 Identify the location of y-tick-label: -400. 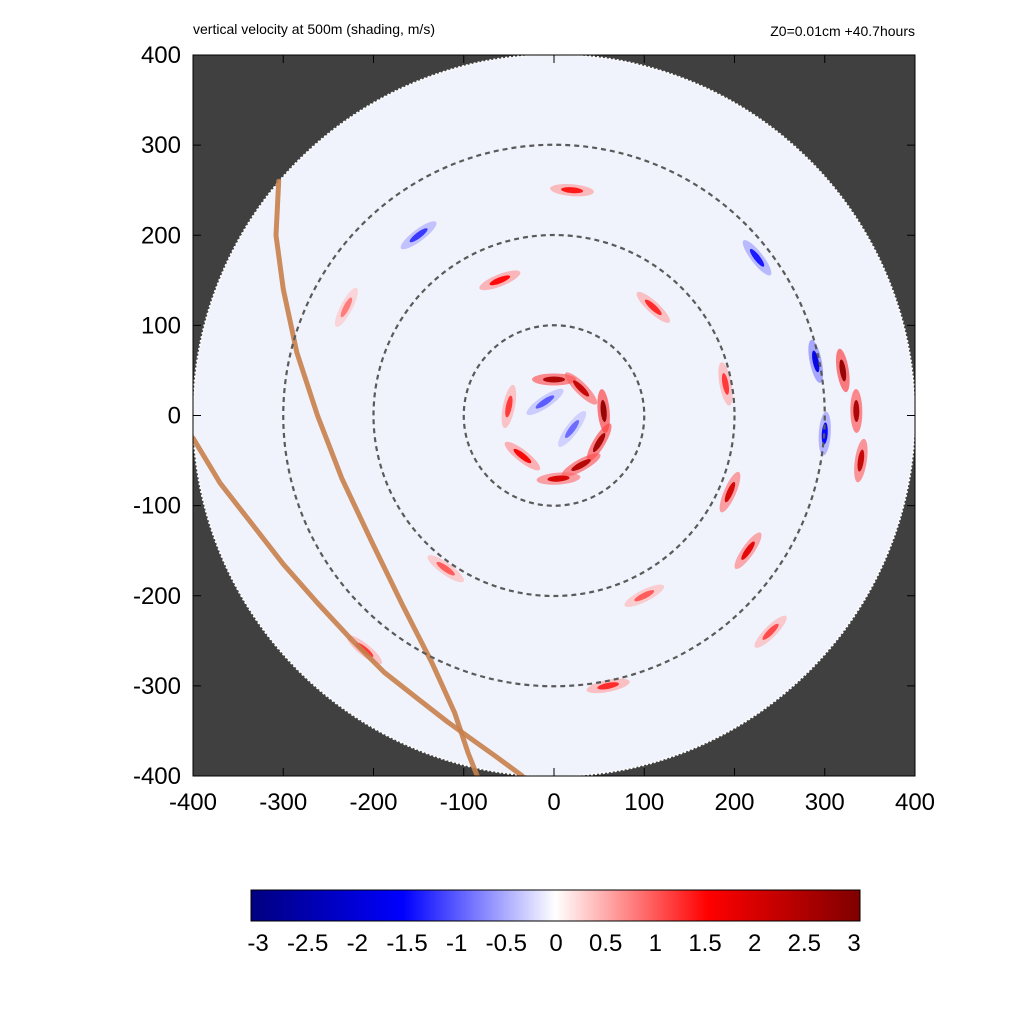
(157, 776).